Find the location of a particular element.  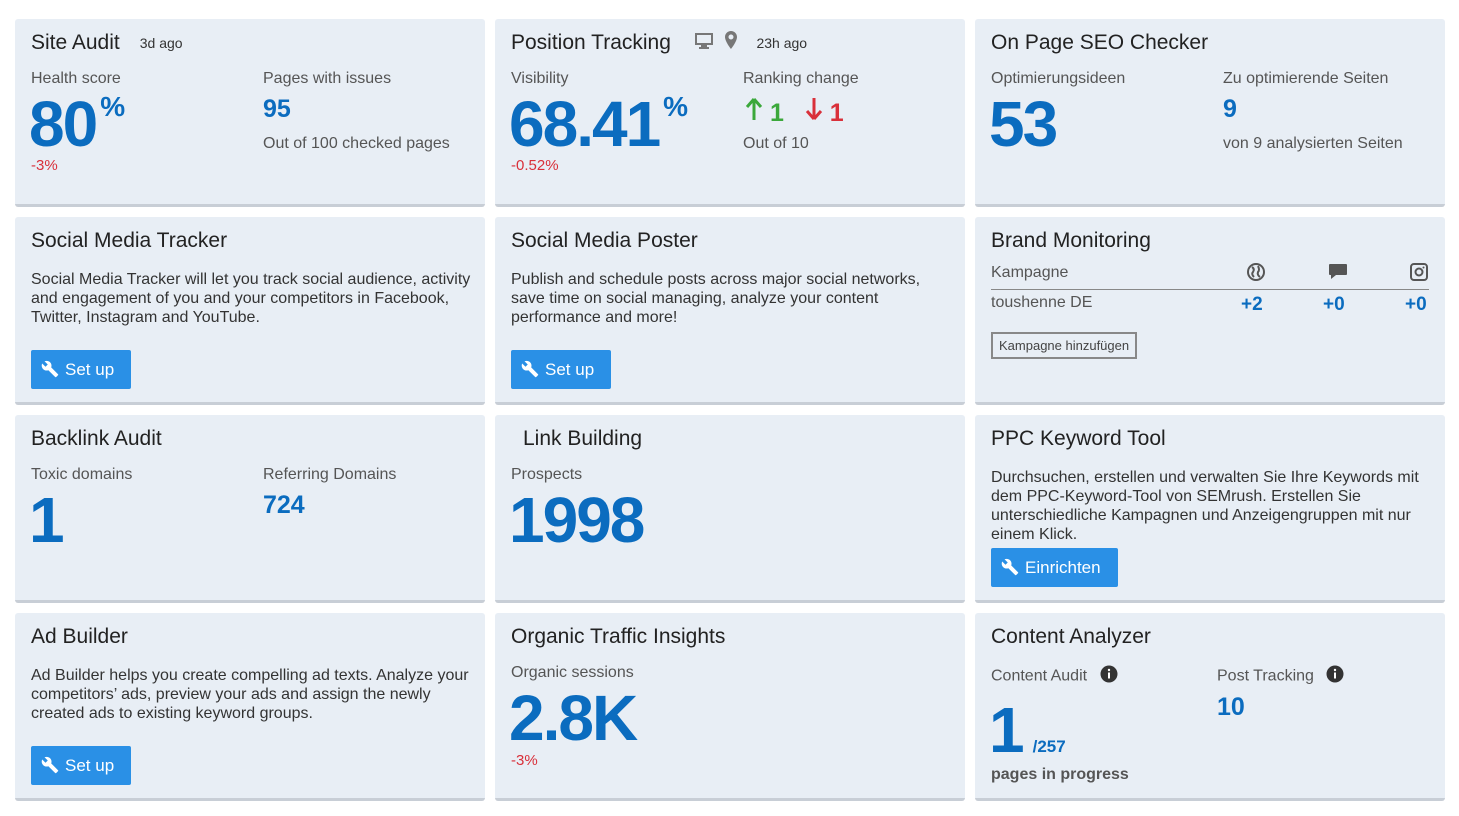

visibility-label: Visibility is located at coordinates (540, 78).